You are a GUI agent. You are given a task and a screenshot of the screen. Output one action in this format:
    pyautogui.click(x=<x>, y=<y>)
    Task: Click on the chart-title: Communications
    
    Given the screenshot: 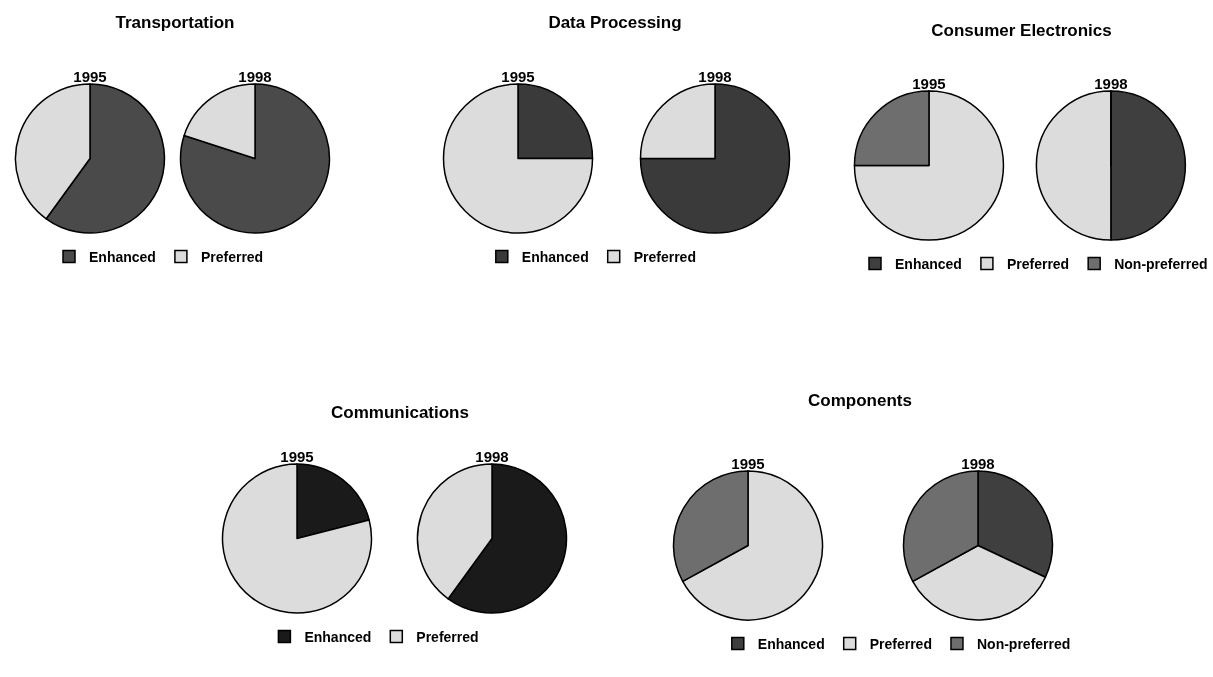 What is the action you would take?
    pyautogui.click(x=400, y=412)
    